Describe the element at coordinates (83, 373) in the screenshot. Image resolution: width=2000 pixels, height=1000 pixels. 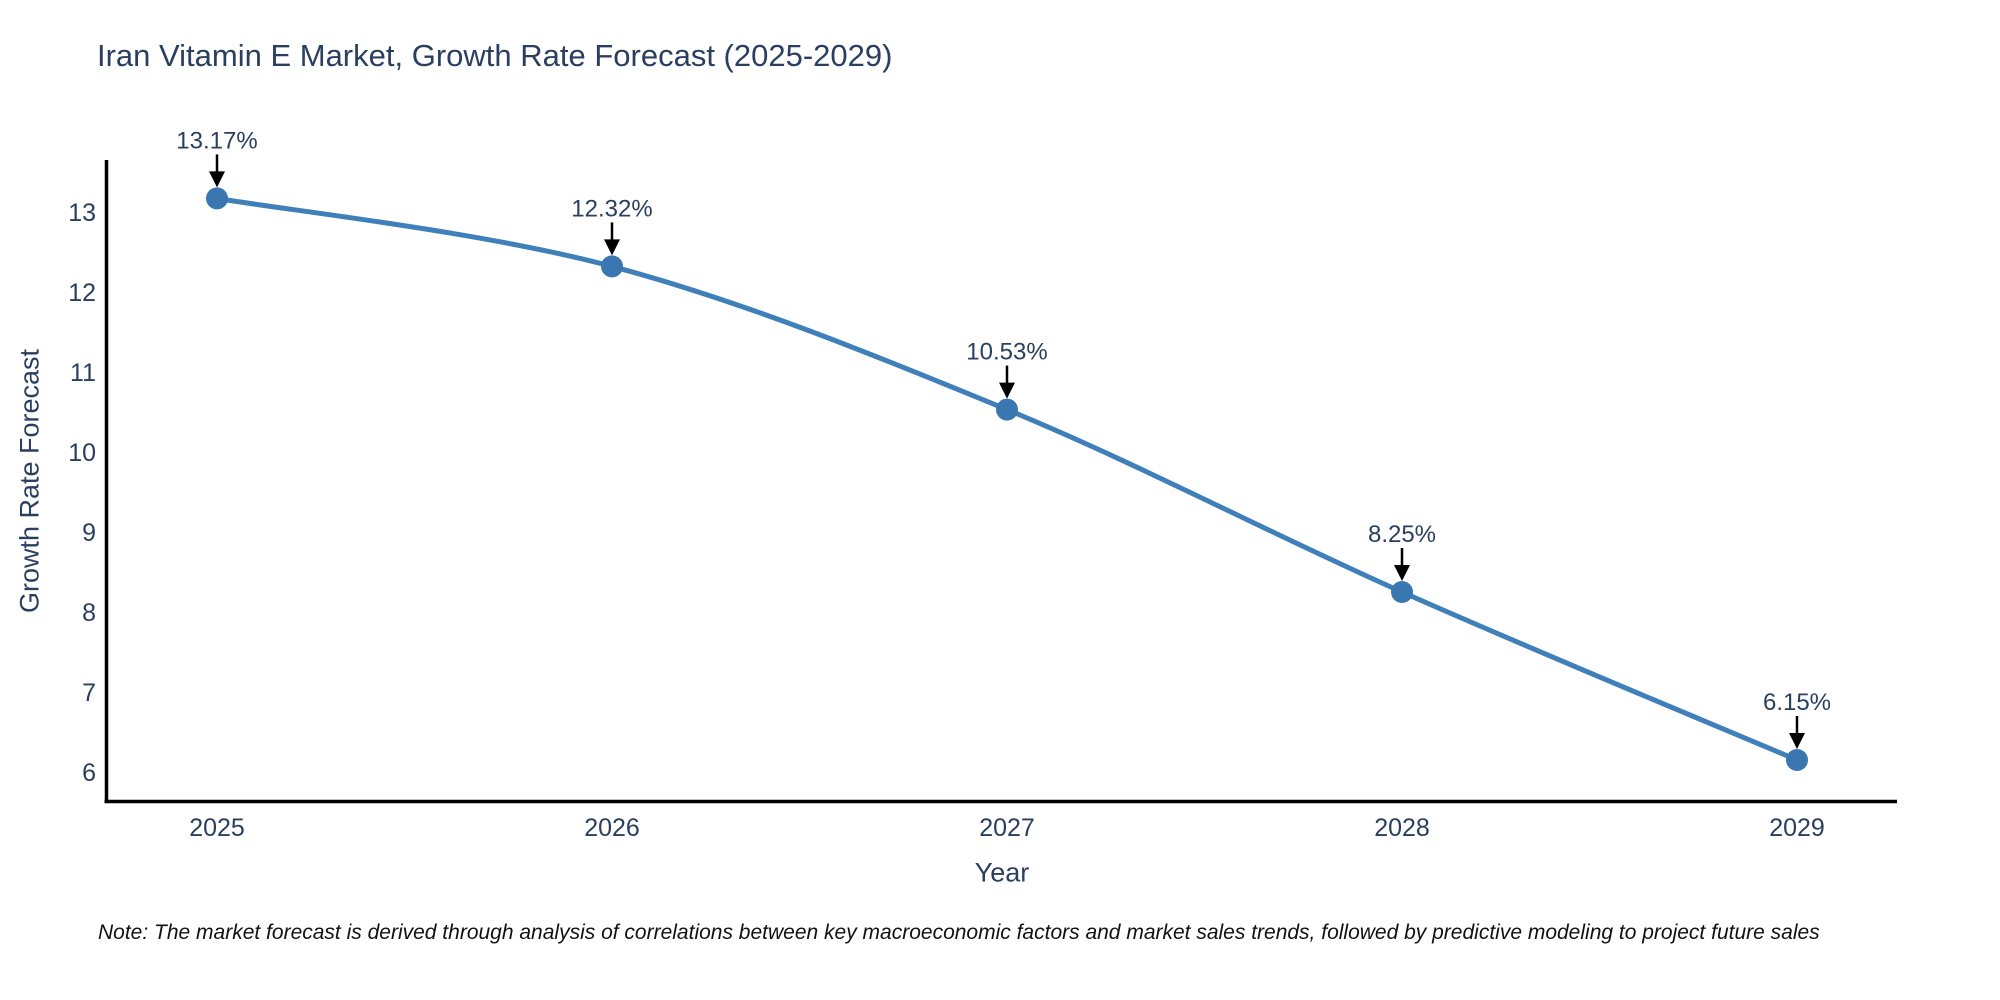
I see `y-tick-label: 11` at that location.